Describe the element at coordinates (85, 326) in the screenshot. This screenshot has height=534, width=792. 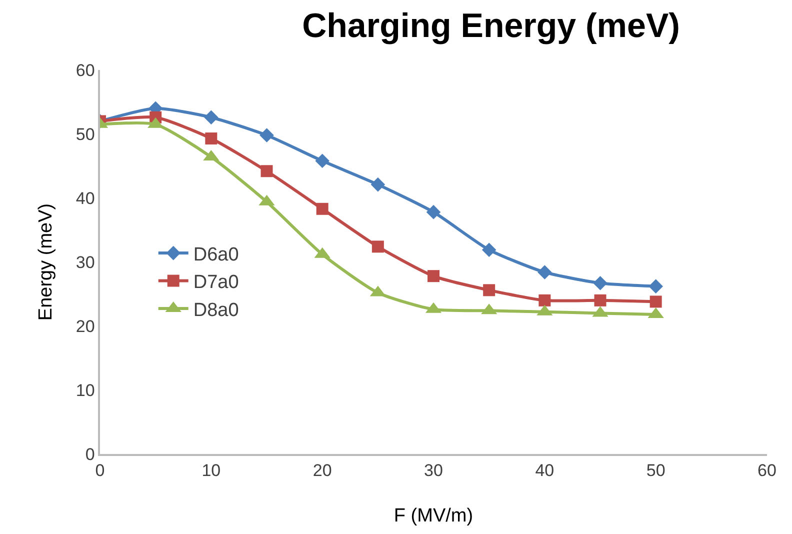
I see `y-tick-label: 20` at that location.